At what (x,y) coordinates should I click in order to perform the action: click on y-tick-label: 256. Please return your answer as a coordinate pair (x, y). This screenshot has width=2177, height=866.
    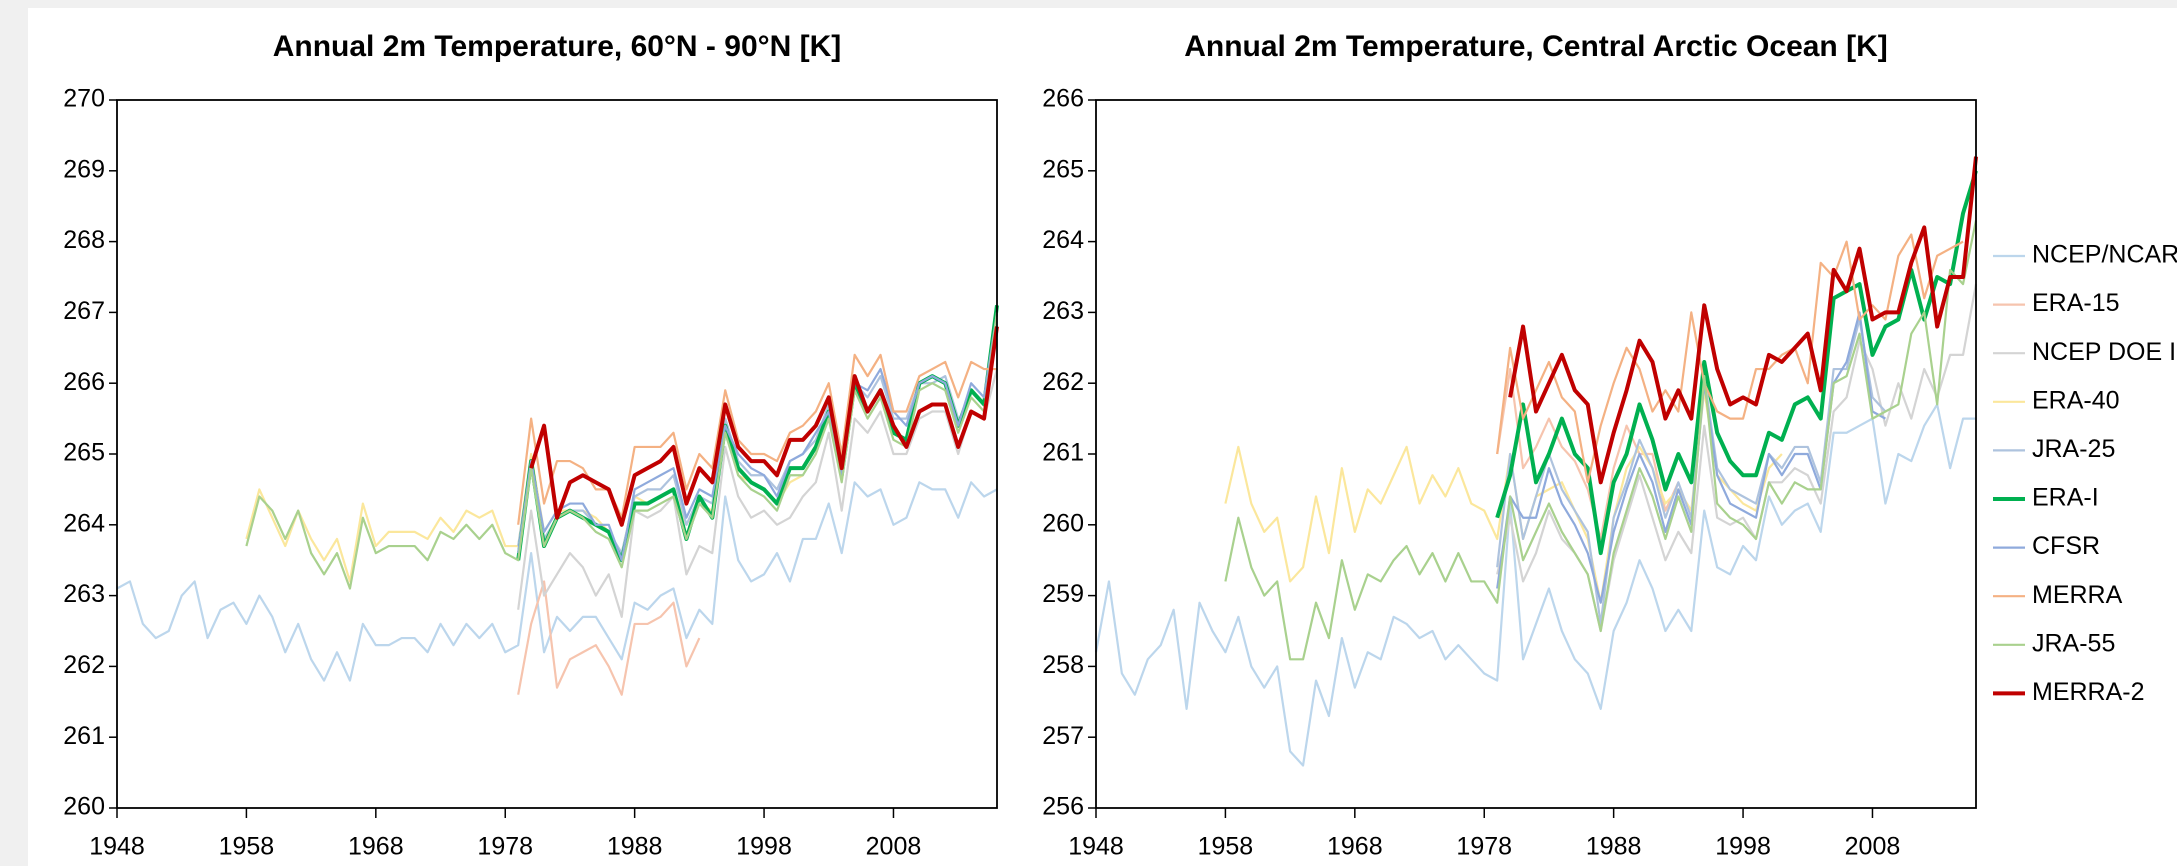
    Looking at the image, I should click on (1063, 807).